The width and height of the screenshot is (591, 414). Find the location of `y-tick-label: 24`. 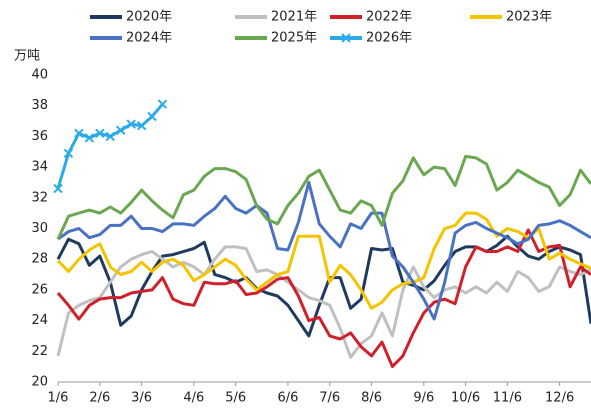

y-tick-label: 24 is located at coordinates (39, 320).